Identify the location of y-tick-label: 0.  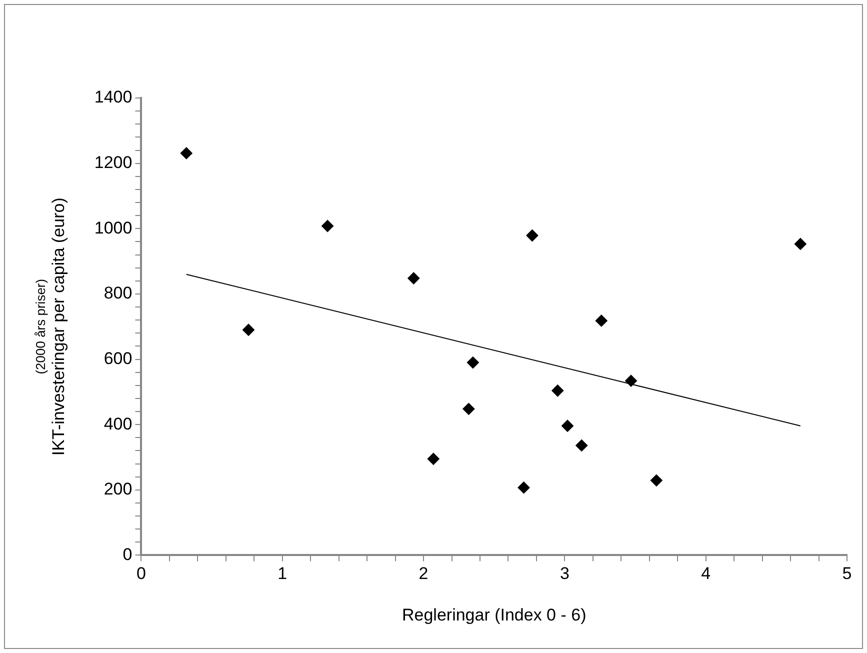
(127, 554).